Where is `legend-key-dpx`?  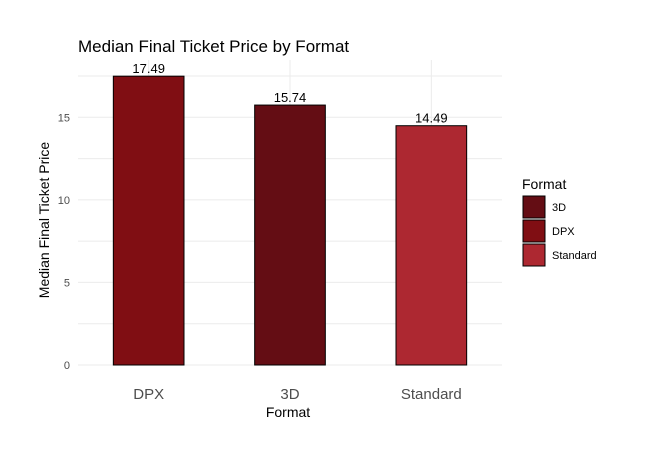 legend-key-dpx is located at coordinates (534, 231).